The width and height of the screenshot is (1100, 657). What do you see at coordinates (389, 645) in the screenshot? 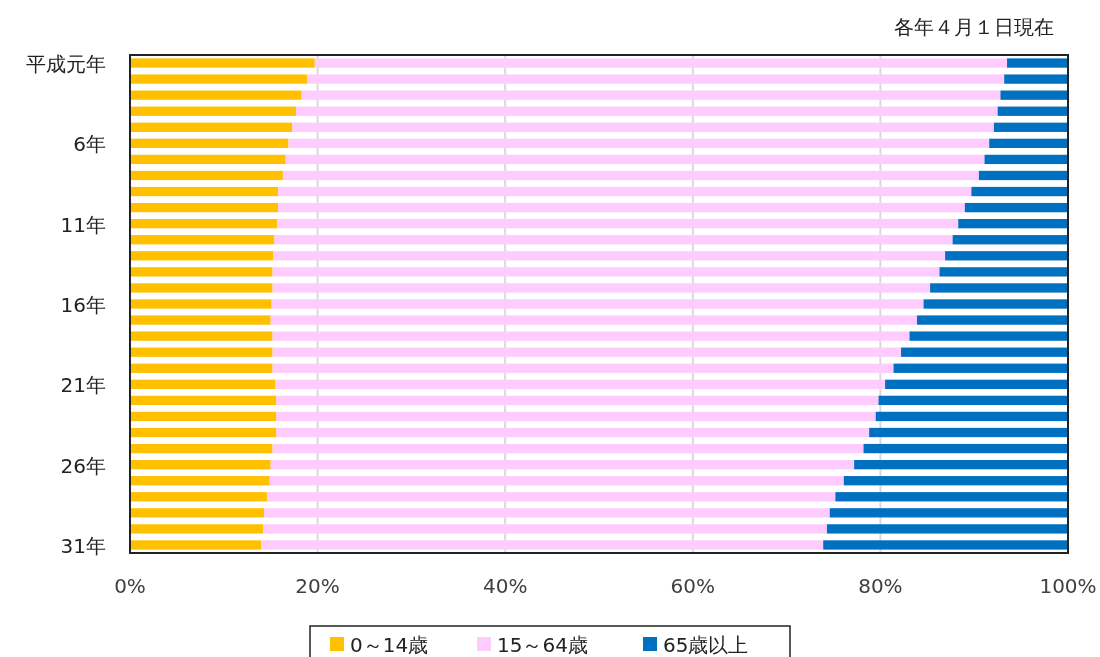
I see `legend-label: 0～14歳` at bounding box center [389, 645].